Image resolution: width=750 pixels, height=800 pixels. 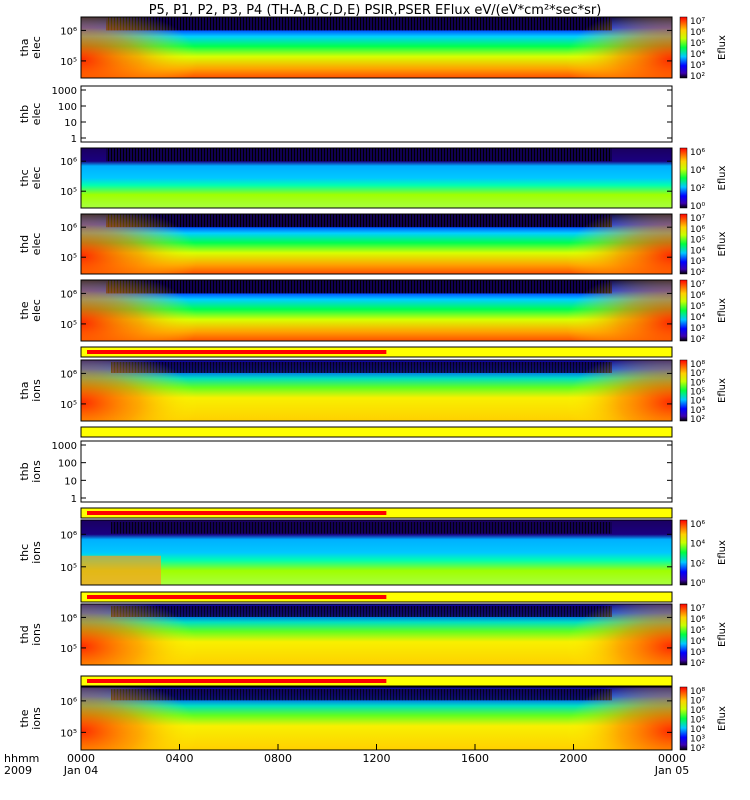 I want to click on corner-label-hhmm: hhmm, so click(x=21, y=758).